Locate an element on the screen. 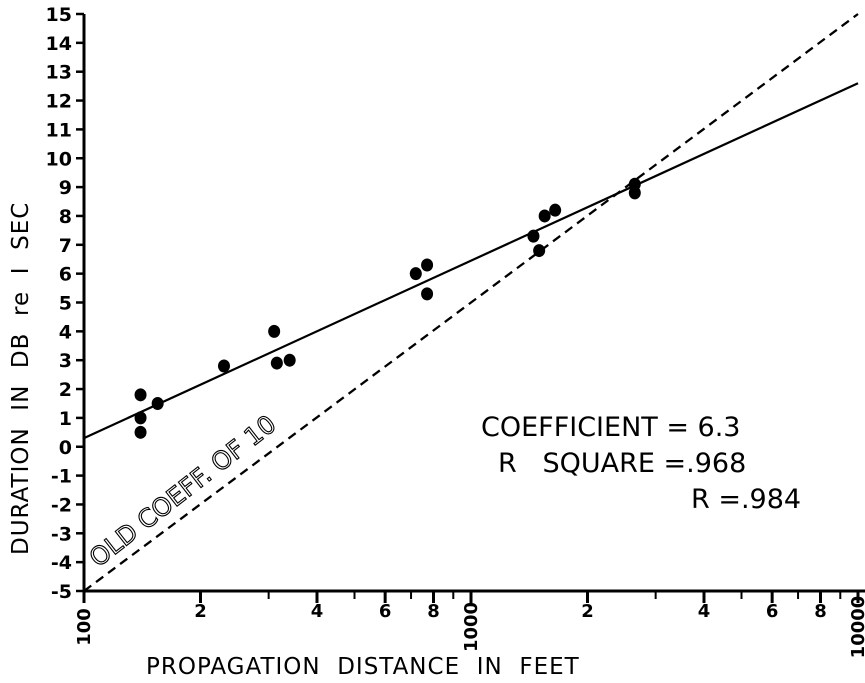 This screenshot has width=865, height=683. y-tick-label: 0 is located at coordinates (65, 448).